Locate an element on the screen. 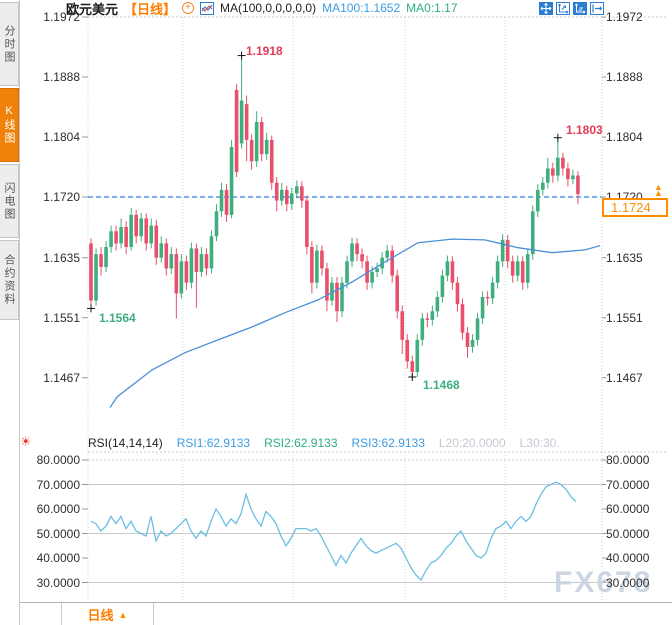  rsi-line is located at coordinates (333, 531).